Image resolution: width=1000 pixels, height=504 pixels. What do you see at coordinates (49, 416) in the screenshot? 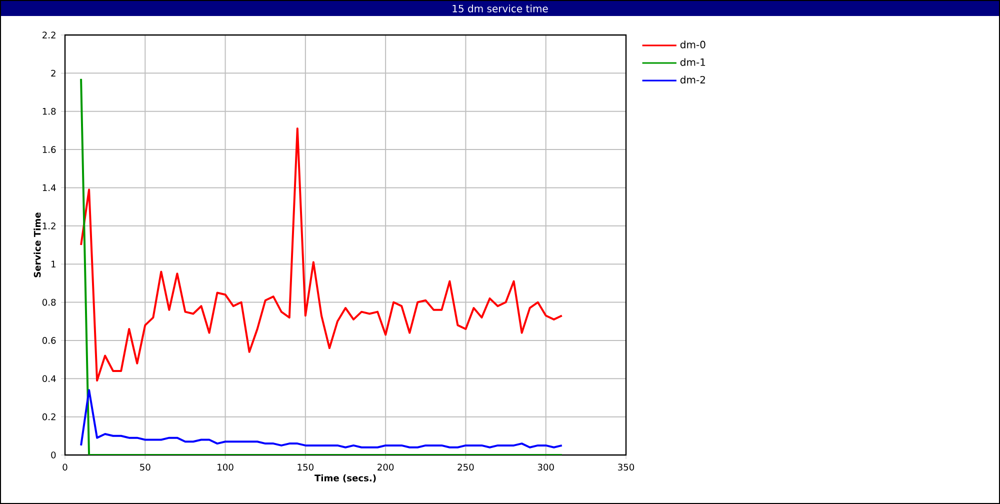
I see `y-tick-label: 0.2` at bounding box center [49, 416].